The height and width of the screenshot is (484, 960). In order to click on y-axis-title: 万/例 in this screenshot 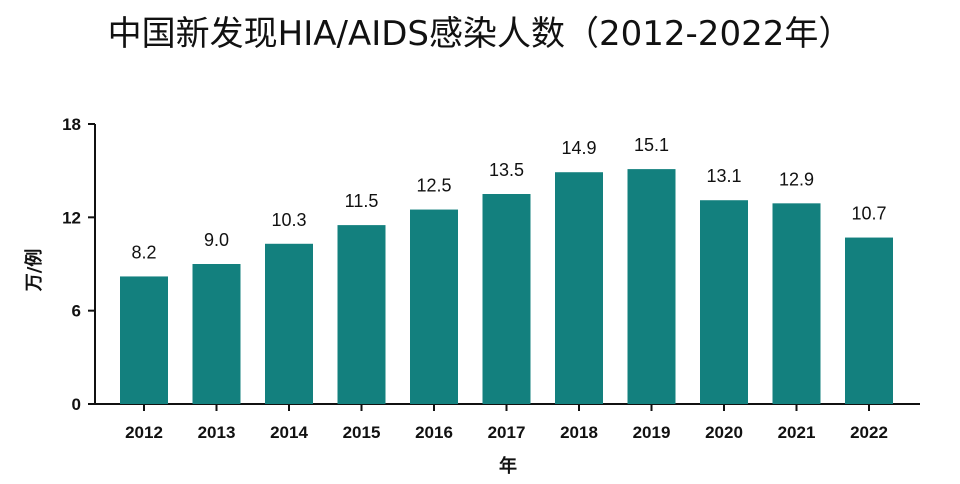, I will do `click(34, 271)`.